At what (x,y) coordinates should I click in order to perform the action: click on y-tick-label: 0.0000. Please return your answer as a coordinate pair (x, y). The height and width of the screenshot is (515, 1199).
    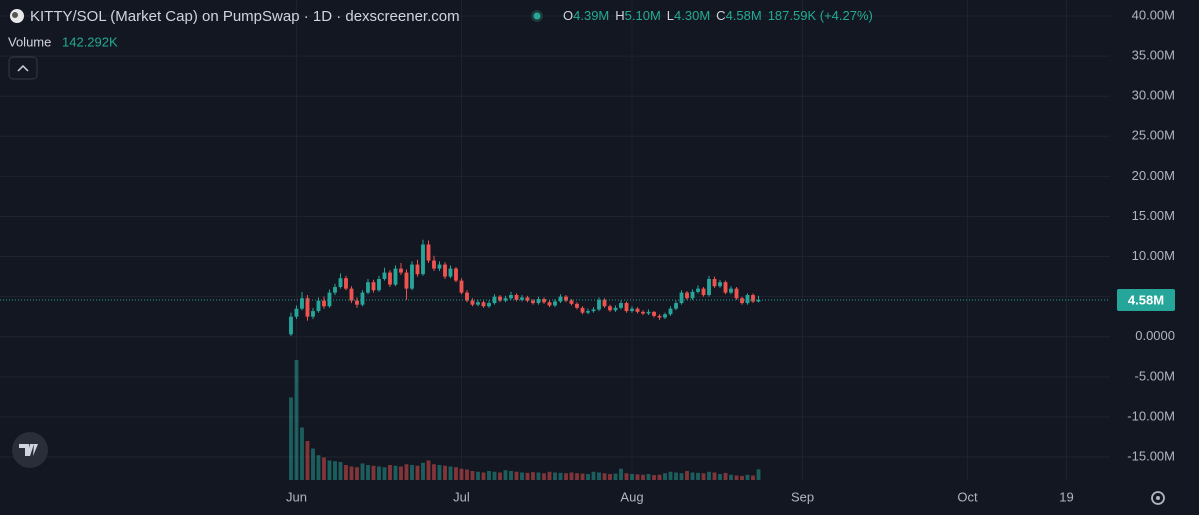
    Looking at the image, I should click on (1155, 335).